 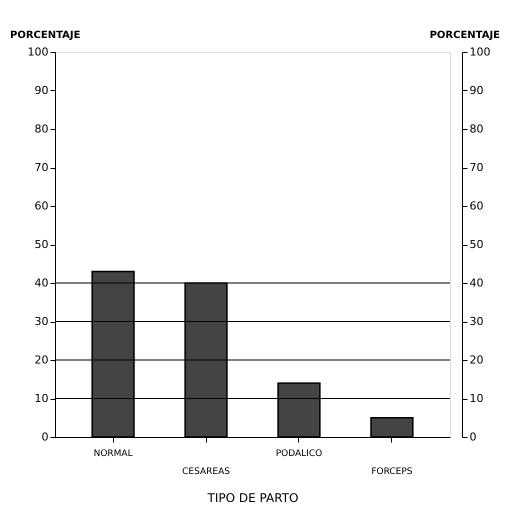 I want to click on y-tick-label: 80, so click(x=41, y=129).